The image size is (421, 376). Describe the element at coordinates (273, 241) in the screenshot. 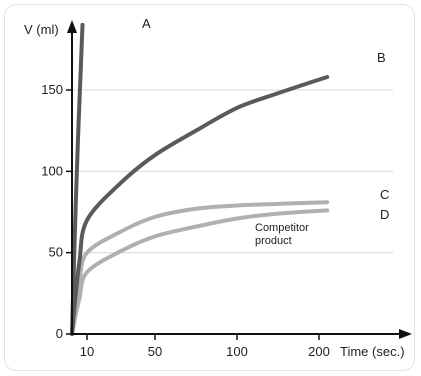

I see `annotation-line-2: product` at that location.